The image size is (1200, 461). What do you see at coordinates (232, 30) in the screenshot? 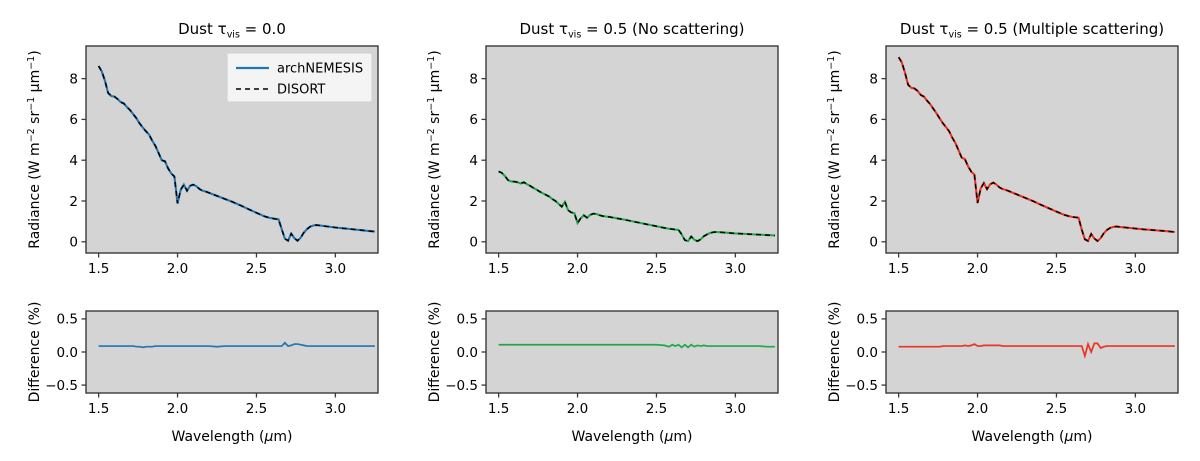
I see `panel-title: Dust τvis = 0.0` at bounding box center [232, 30].